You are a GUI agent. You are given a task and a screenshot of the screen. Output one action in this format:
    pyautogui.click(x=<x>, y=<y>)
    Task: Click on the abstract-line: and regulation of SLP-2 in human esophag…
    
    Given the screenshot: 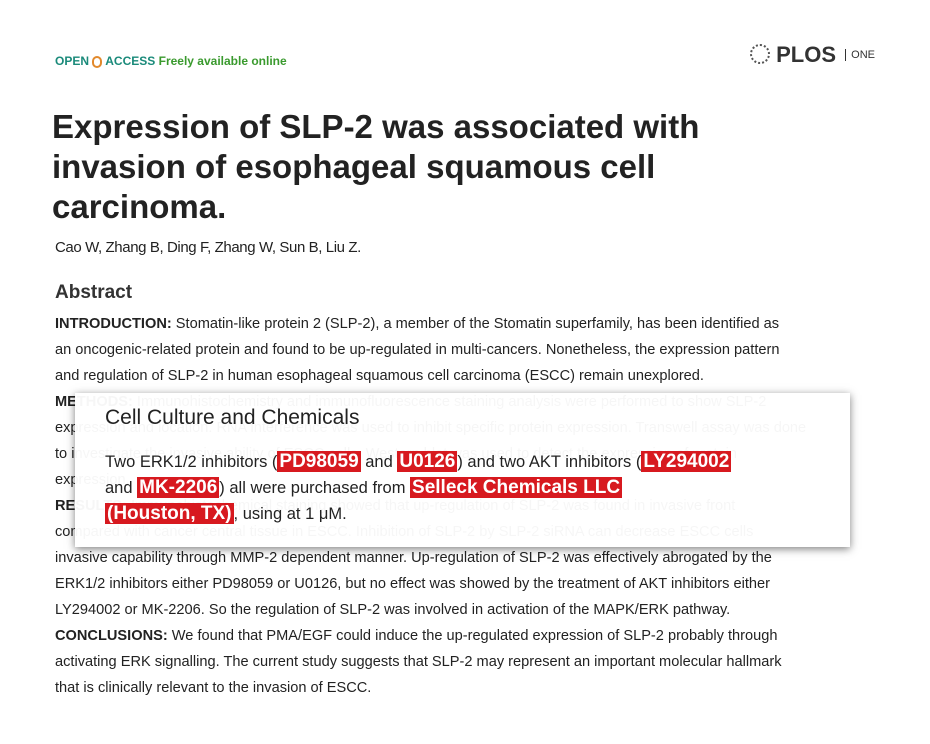 What is the action you would take?
    pyautogui.click(x=379, y=376)
    